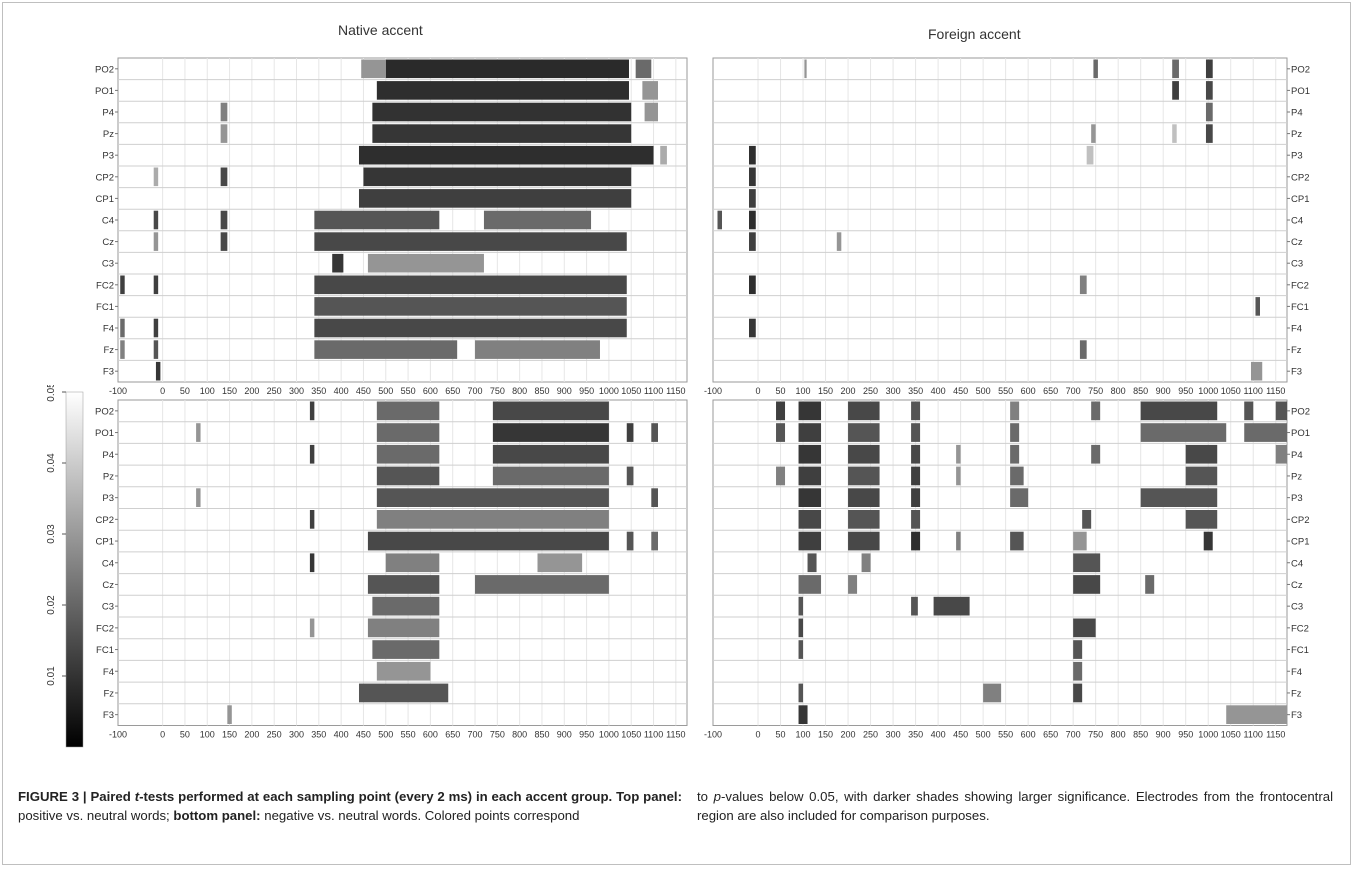  Describe the element at coordinates (96, 815) in the screenshot. I see `caption-top-text: positive vs. neutral words;` at that location.